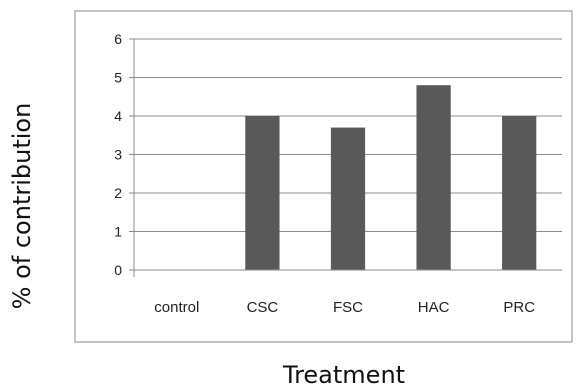  I want to click on x-tick-label: PRC, so click(519, 307).